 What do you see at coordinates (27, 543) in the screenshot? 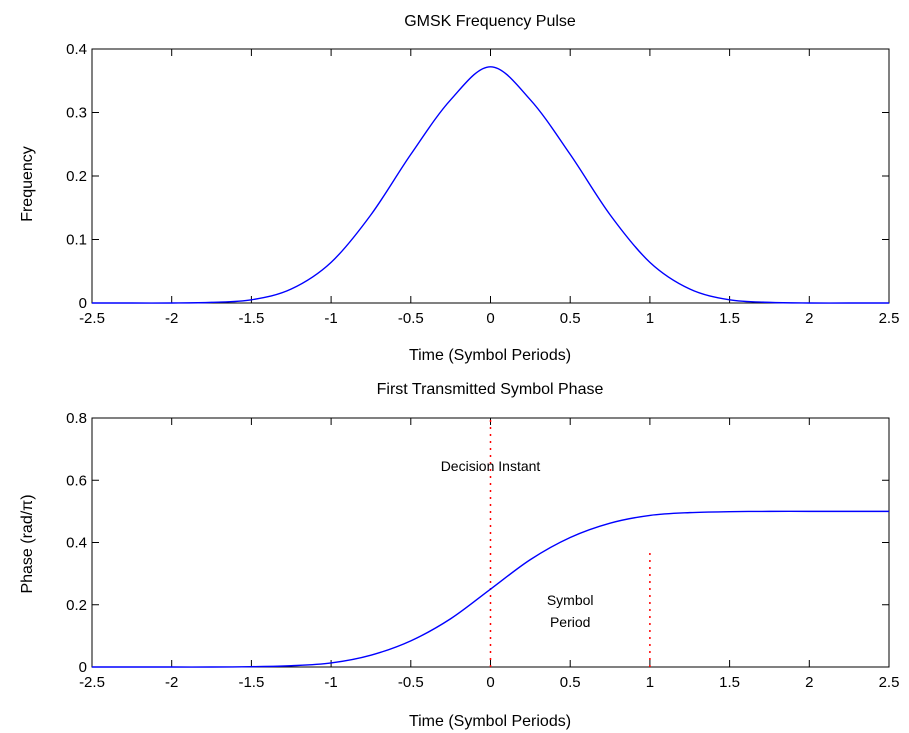
I see `y-axis-label: Phase (rad/π)` at bounding box center [27, 543].